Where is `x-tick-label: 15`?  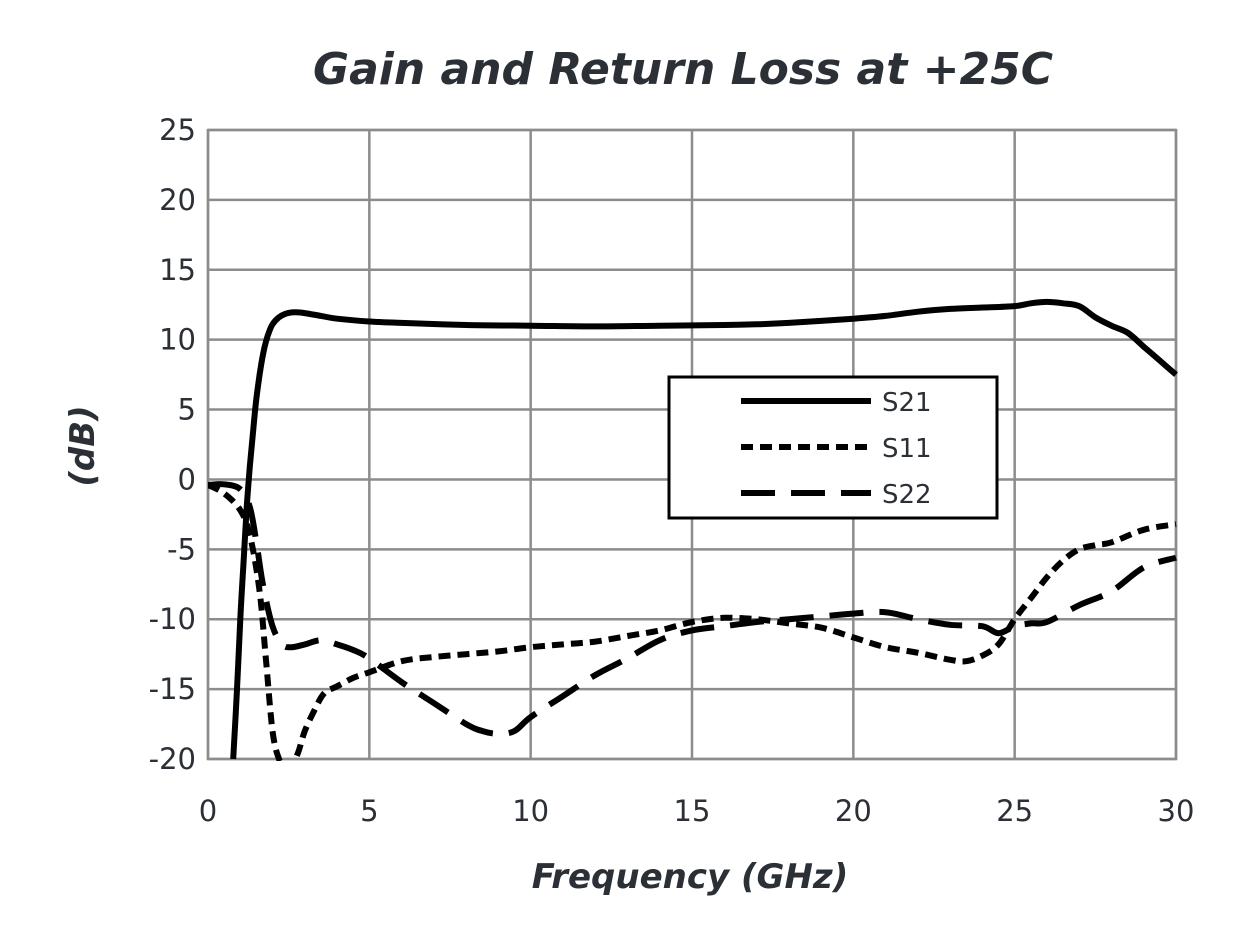
x-tick-label: 15 is located at coordinates (692, 811).